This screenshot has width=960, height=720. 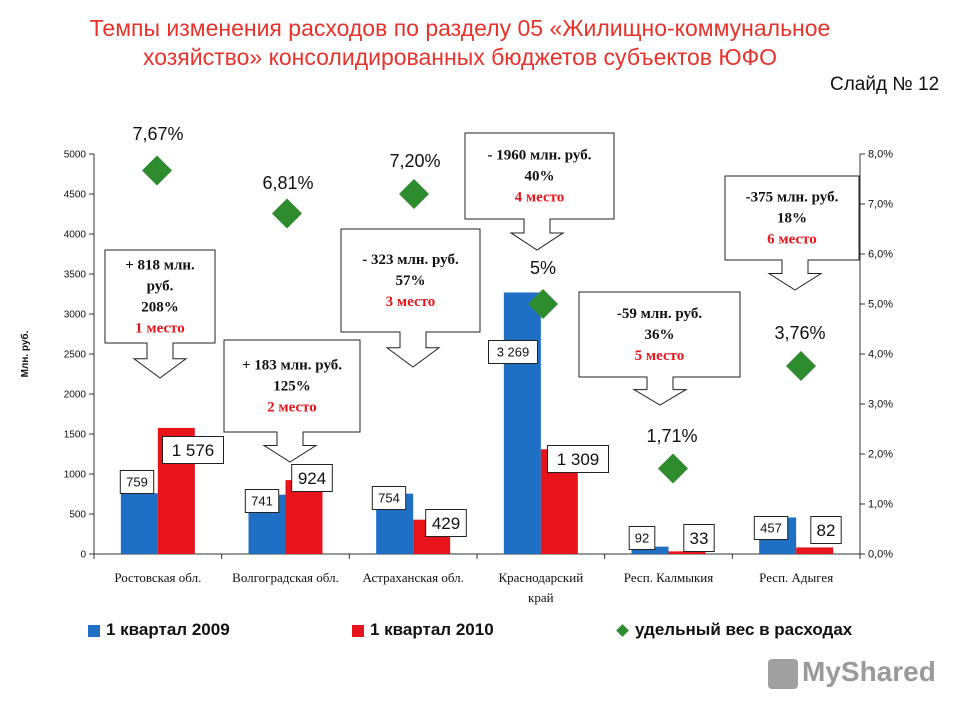 I want to click on y-tick-label: 500, so click(x=77, y=515).